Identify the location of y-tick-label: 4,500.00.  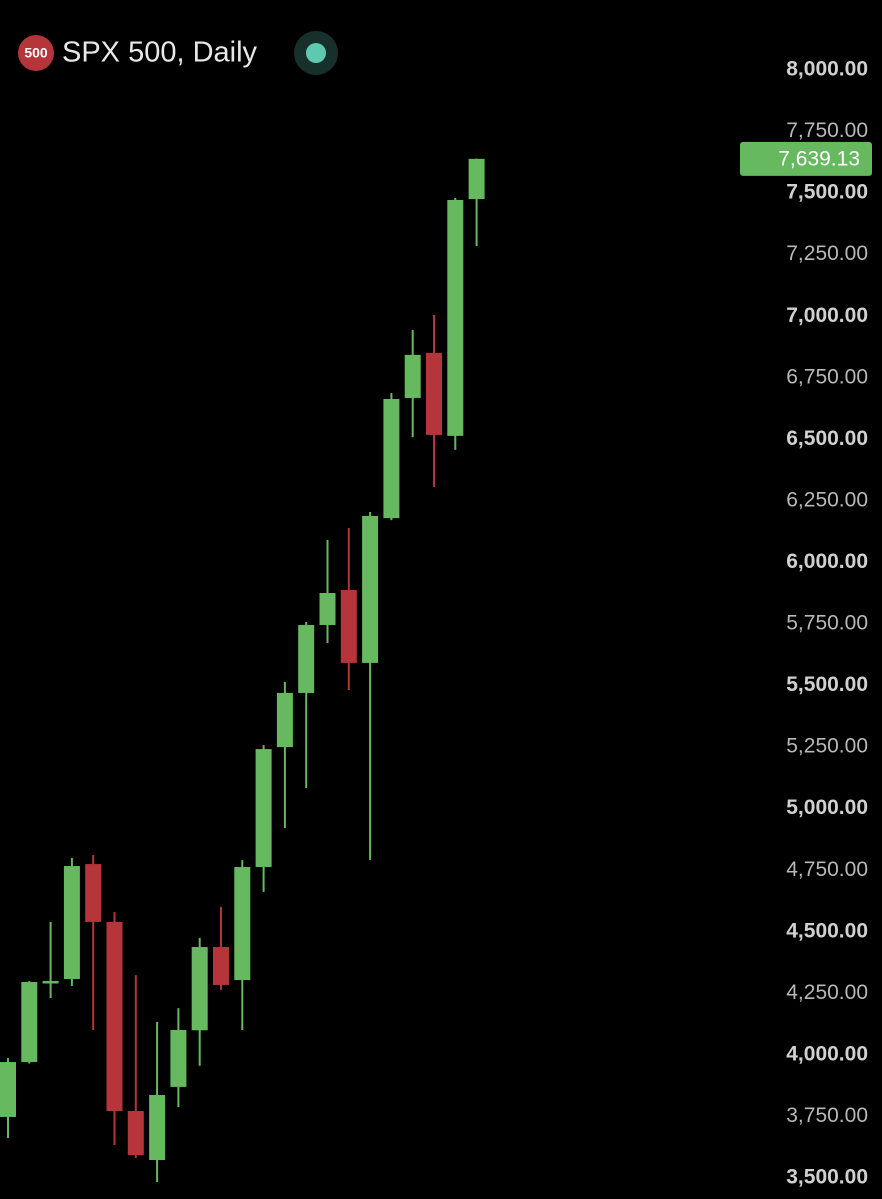
(827, 930).